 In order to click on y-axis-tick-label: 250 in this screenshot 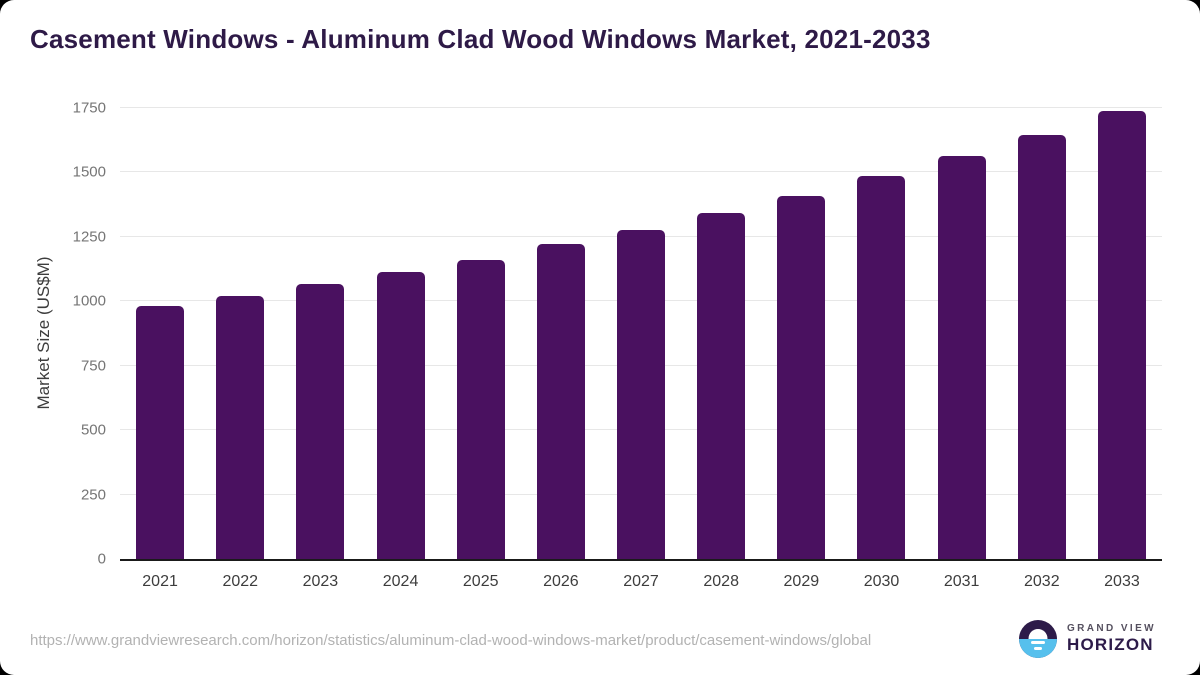, I will do `click(93, 495)`.